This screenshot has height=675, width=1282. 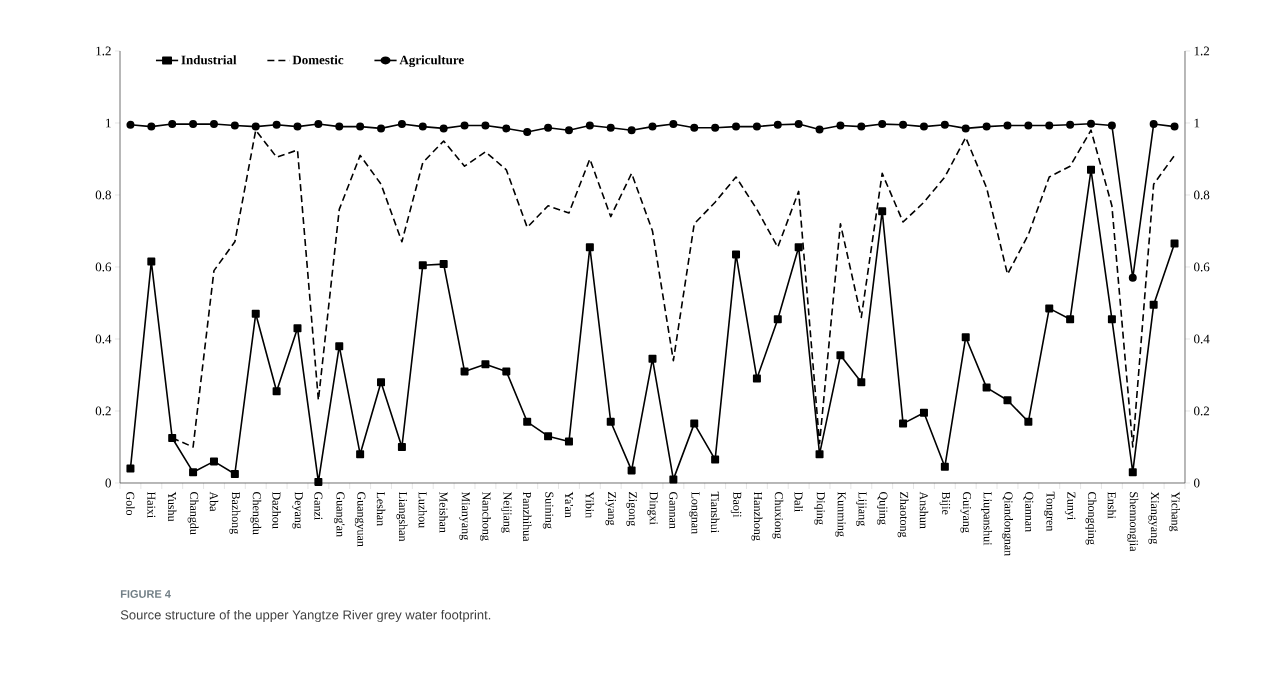 I want to click on y2-tick-label: 0.8, so click(x=103, y=195).